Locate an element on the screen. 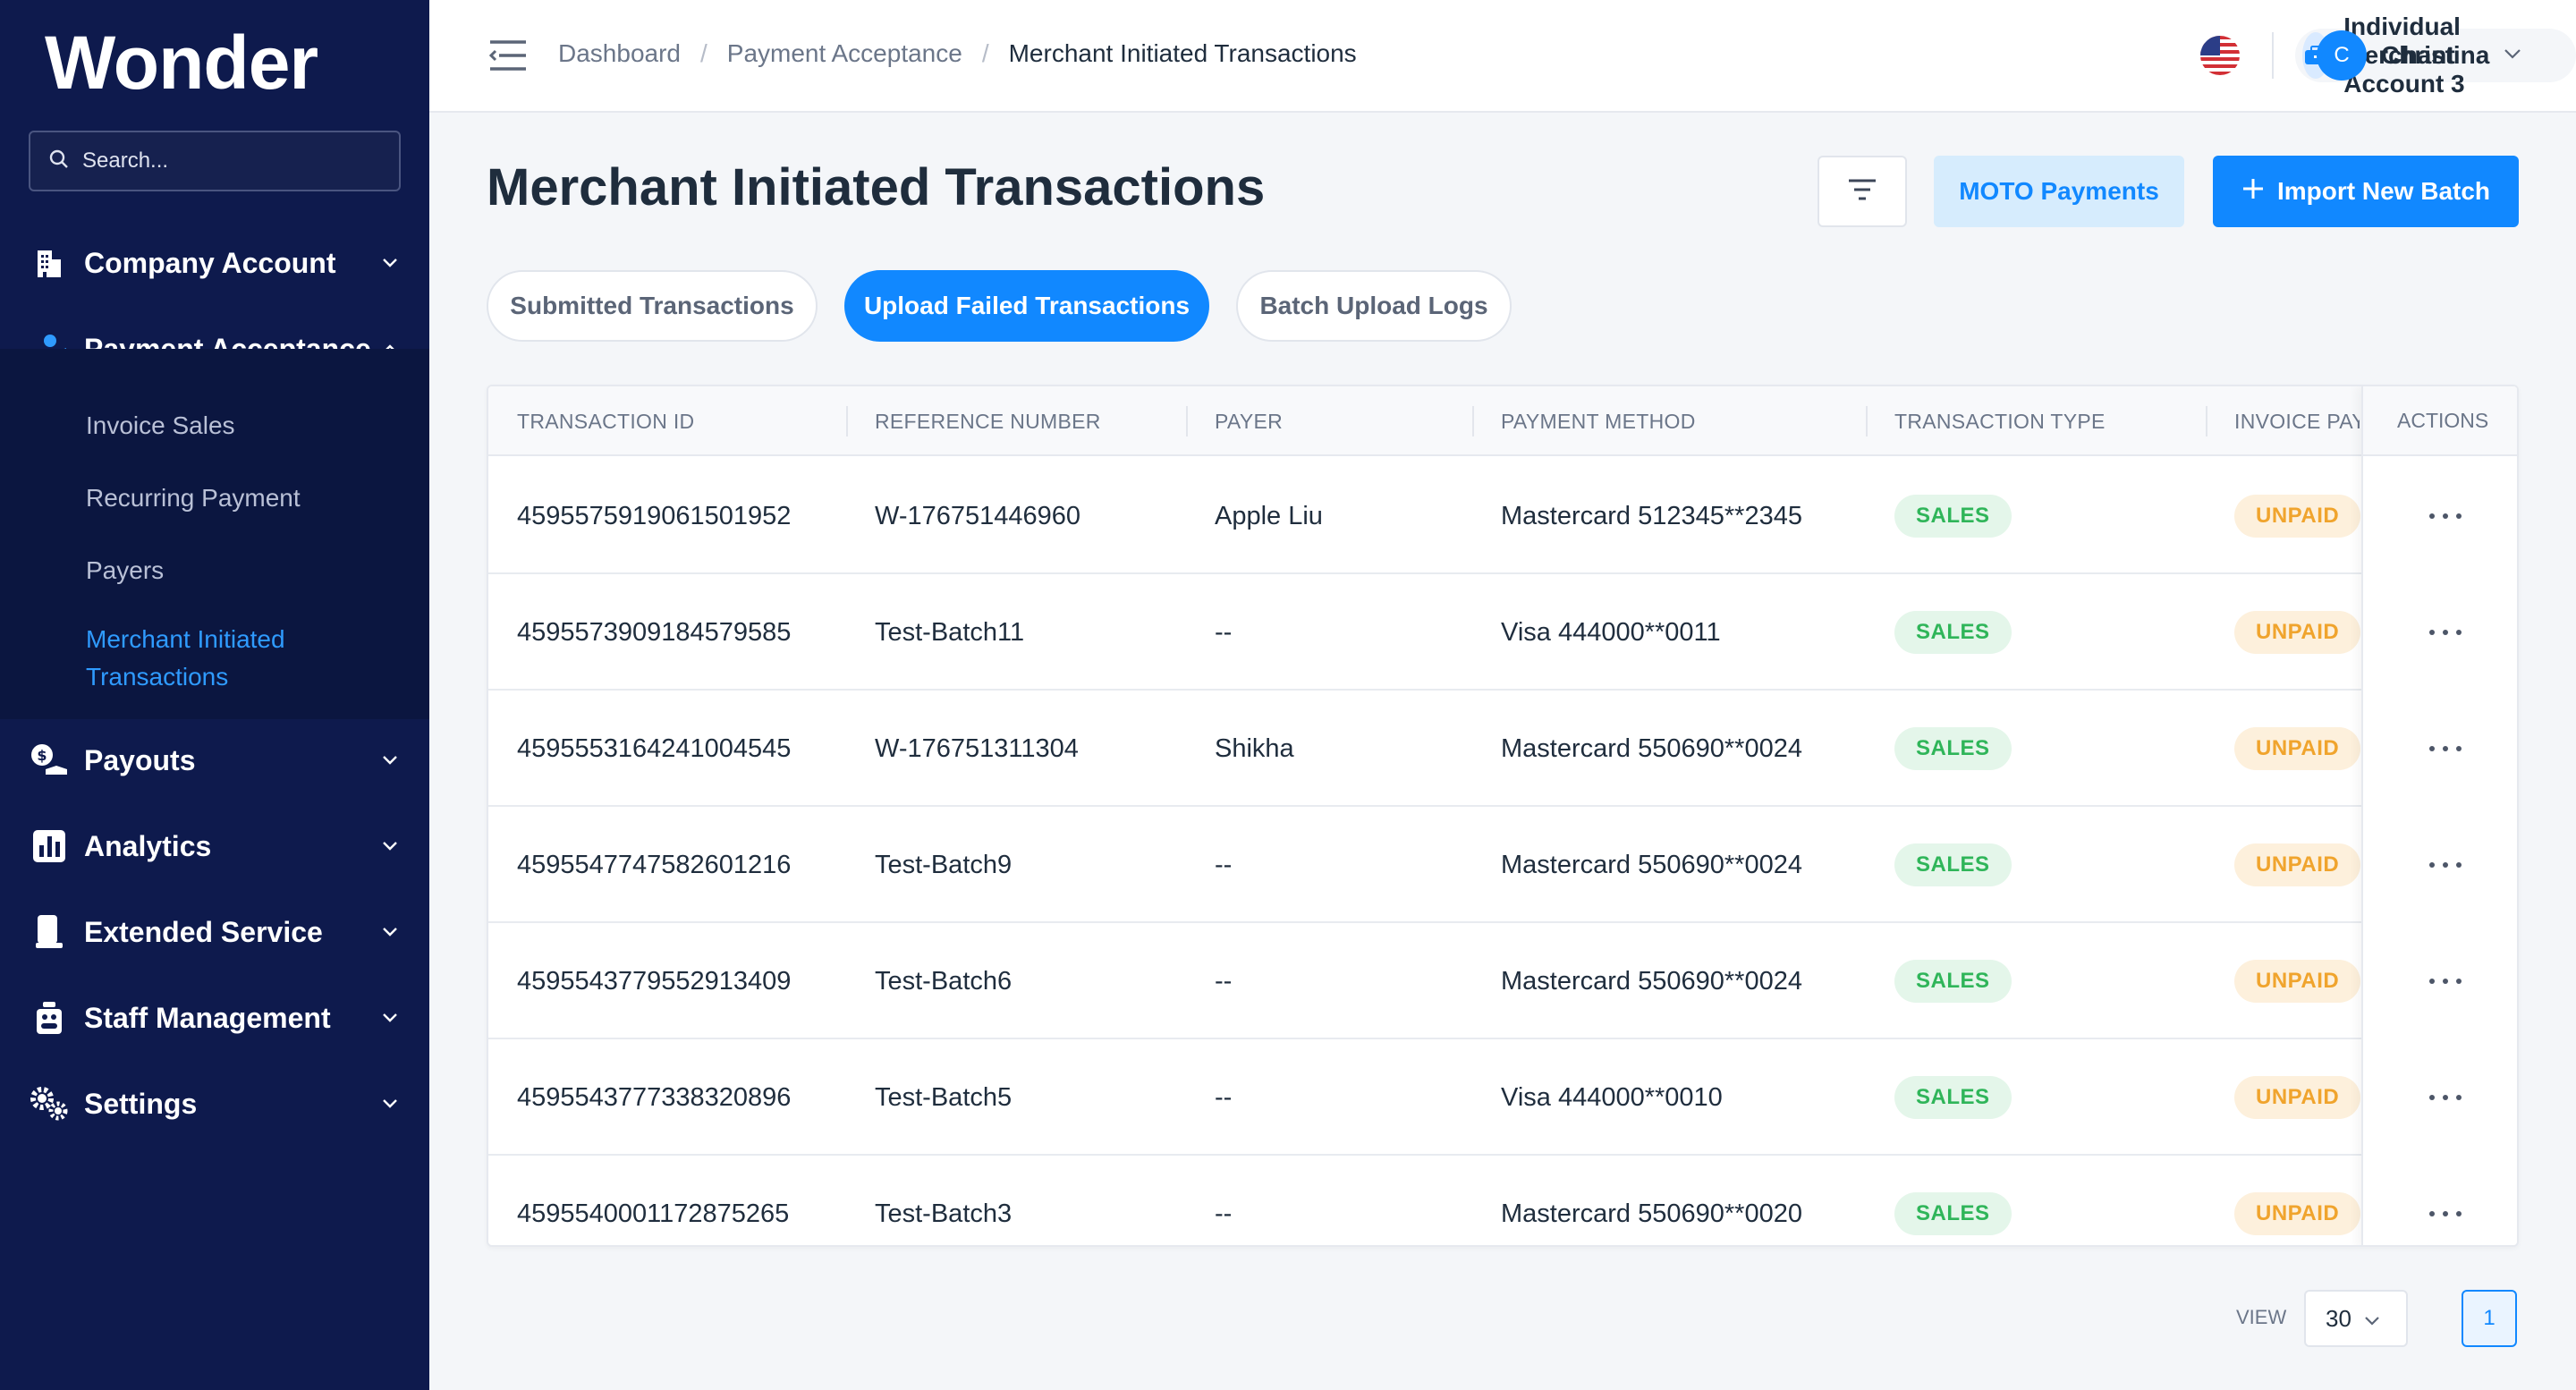  cell-id: 4595553164241004545 is located at coordinates (654, 748).